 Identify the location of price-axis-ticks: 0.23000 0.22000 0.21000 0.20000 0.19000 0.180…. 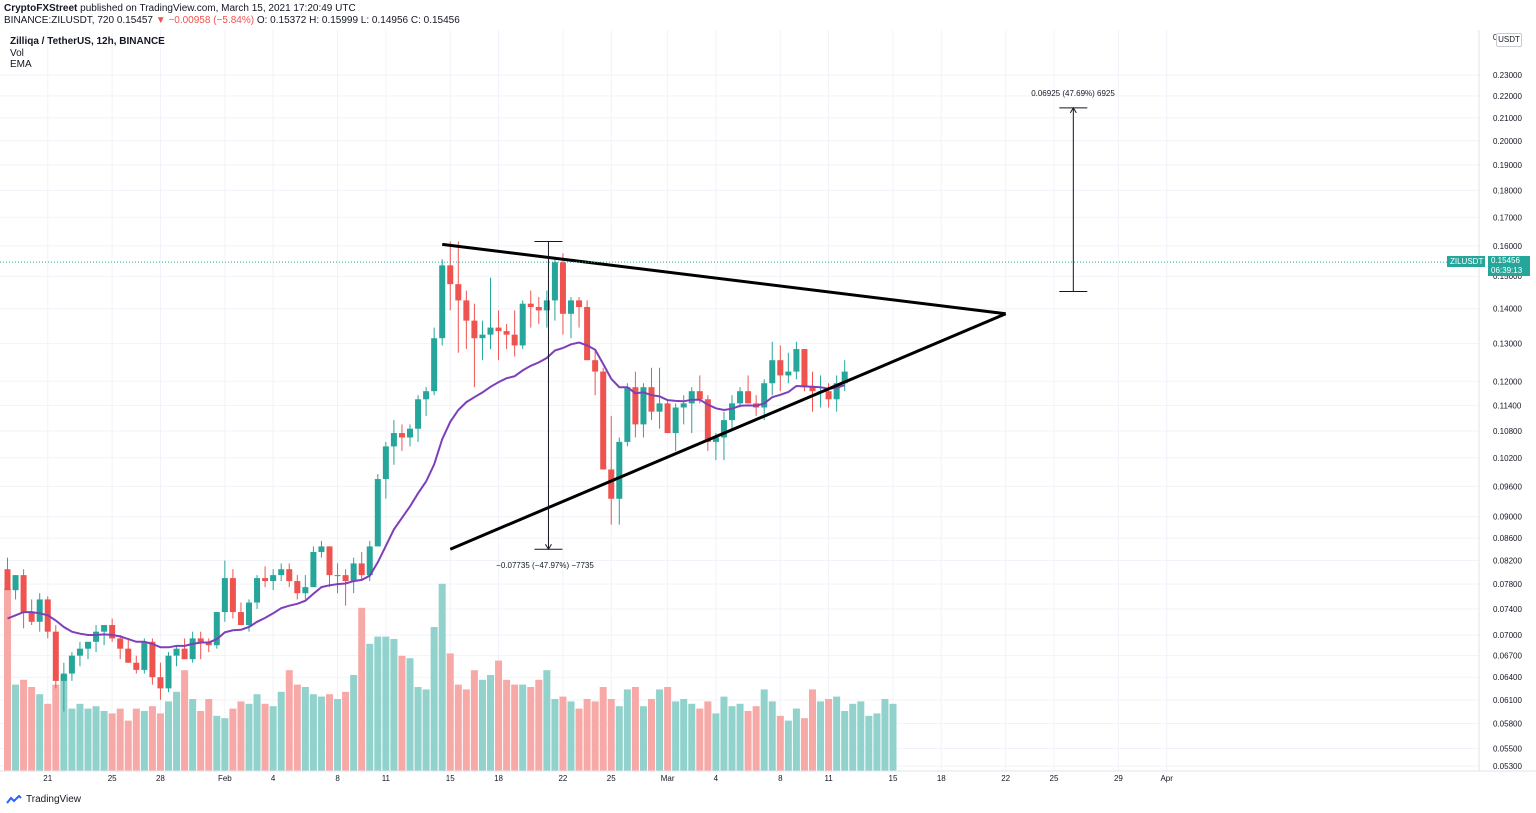
(1507, 421).